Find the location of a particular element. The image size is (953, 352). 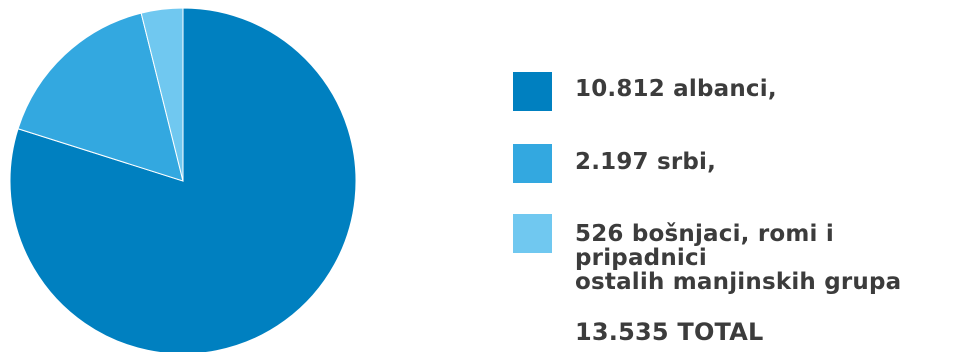

legend-label-albanci: 10.812 albanci, is located at coordinates (676, 89).